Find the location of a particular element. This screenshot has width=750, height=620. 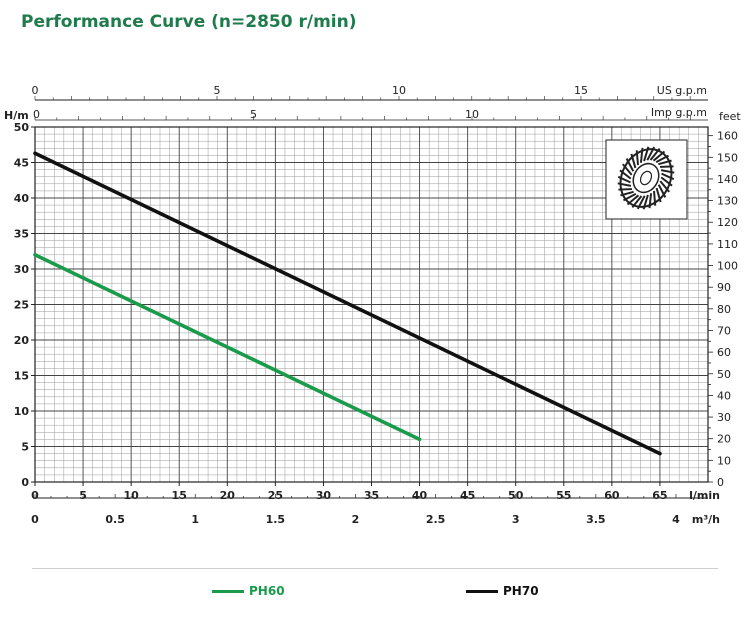

impeller-bore is located at coordinates (646, 178).